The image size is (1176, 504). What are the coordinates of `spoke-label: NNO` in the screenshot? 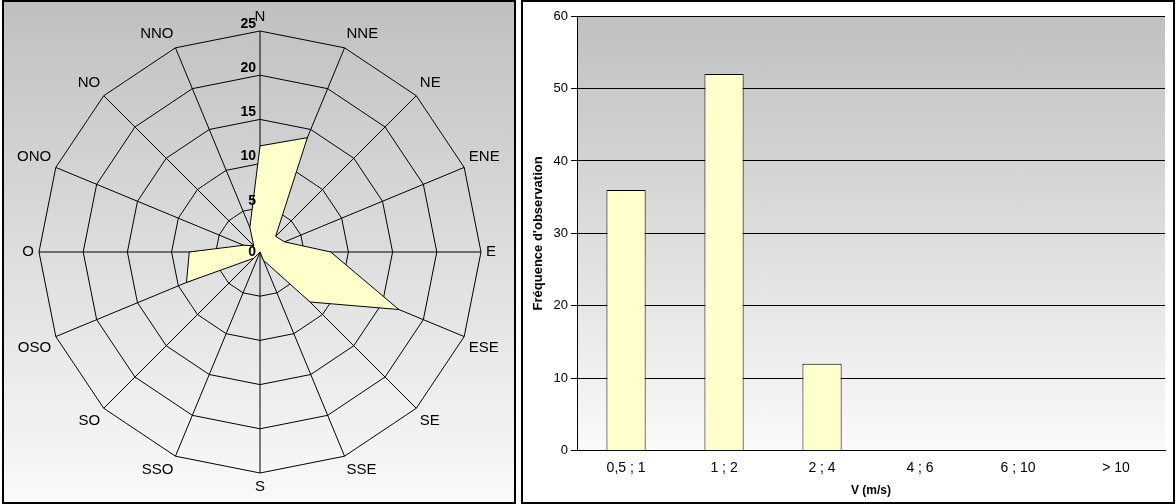 It's located at (157, 33).